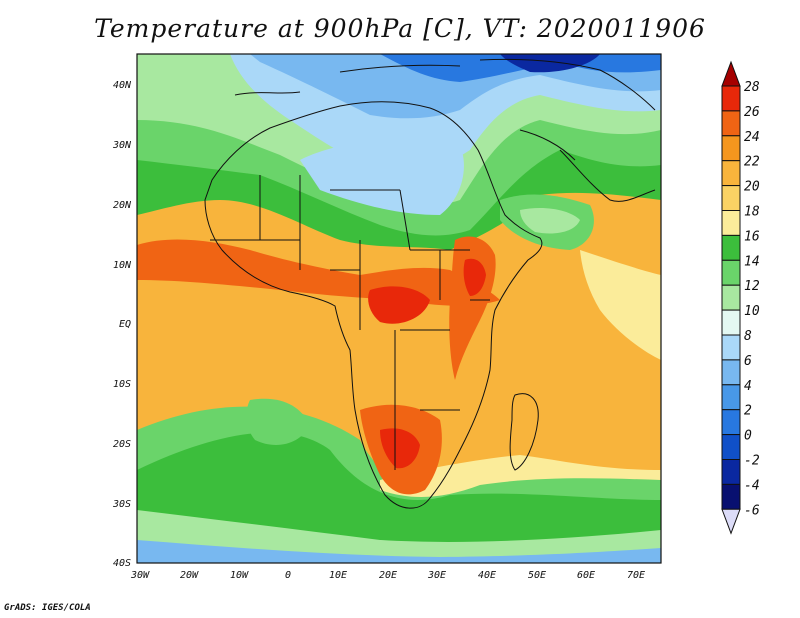  Describe the element at coordinates (752, 236) in the screenshot. I see `colorbar-label: 16` at that location.